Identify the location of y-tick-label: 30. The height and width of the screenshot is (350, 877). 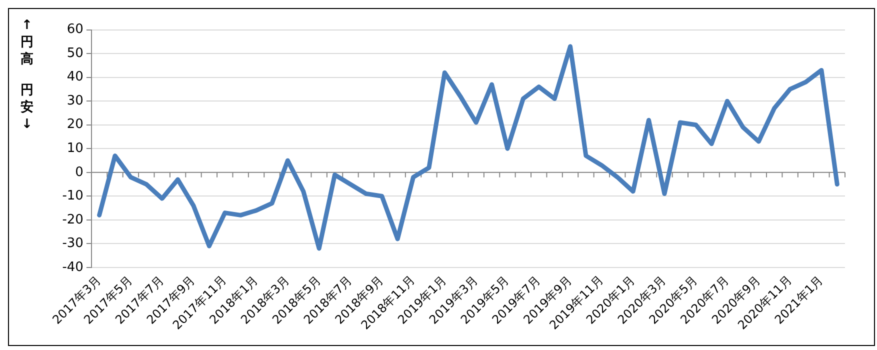
(75, 100).